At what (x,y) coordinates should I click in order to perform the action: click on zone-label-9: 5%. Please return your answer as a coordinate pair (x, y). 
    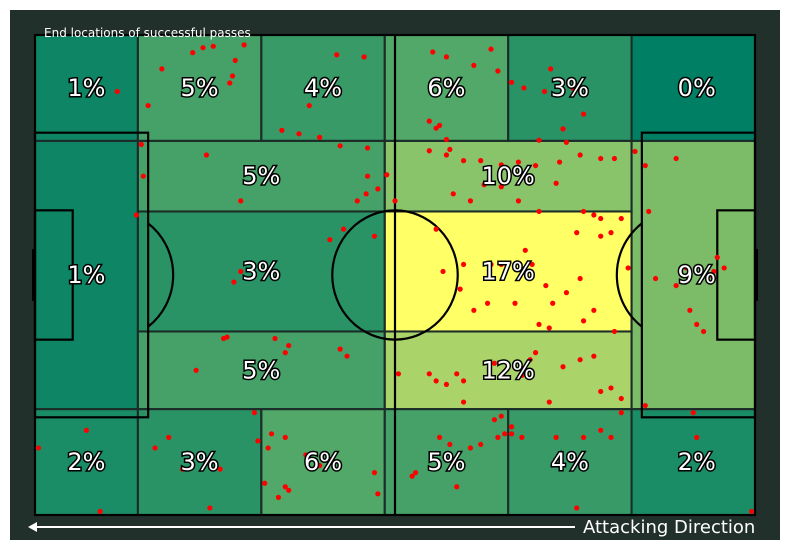
    Looking at the image, I should click on (261, 370).